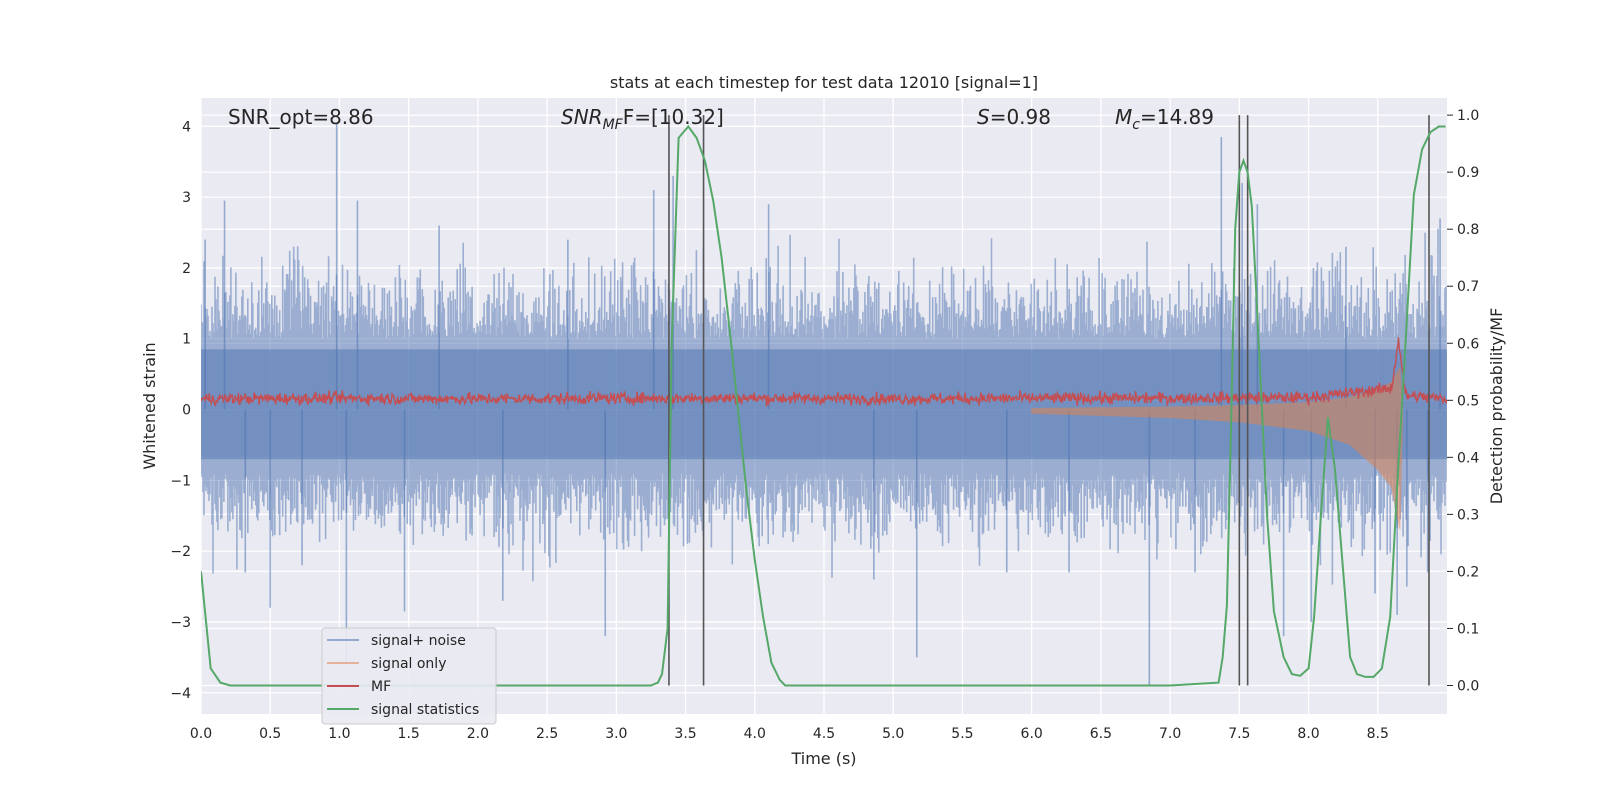 Image resolution: width=1600 pixels, height=800 pixels. What do you see at coordinates (1468, 344) in the screenshot?
I see `y2-tick-label: 0.6` at bounding box center [1468, 344].